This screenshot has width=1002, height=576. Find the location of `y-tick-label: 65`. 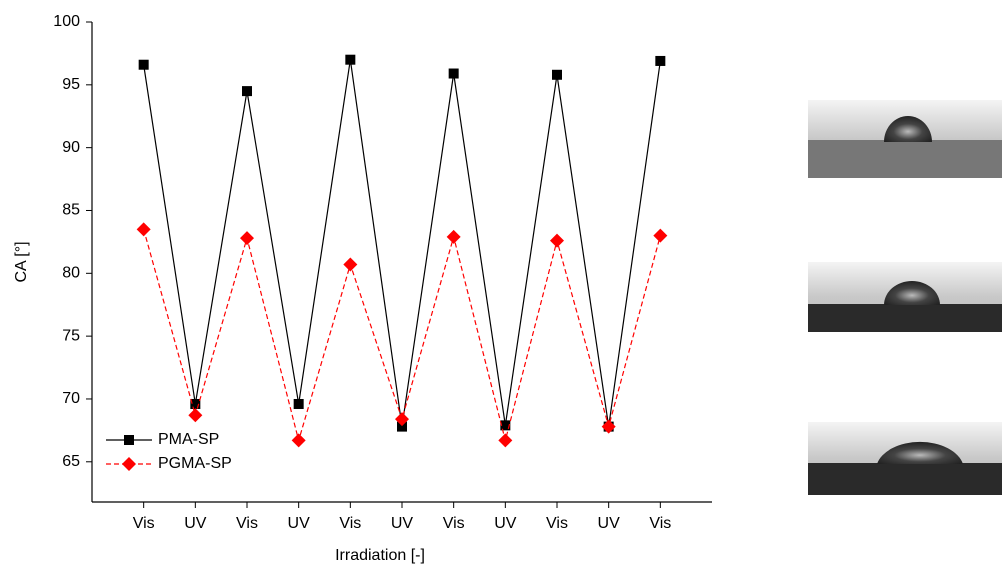

y-tick-label: 65 is located at coordinates (71, 461).